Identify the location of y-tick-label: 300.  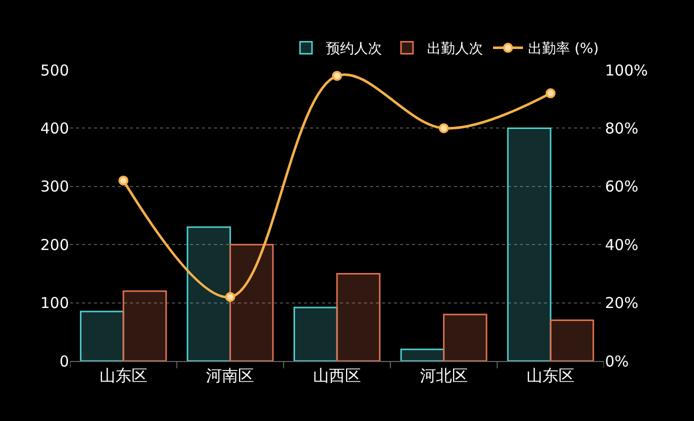
(54, 187).